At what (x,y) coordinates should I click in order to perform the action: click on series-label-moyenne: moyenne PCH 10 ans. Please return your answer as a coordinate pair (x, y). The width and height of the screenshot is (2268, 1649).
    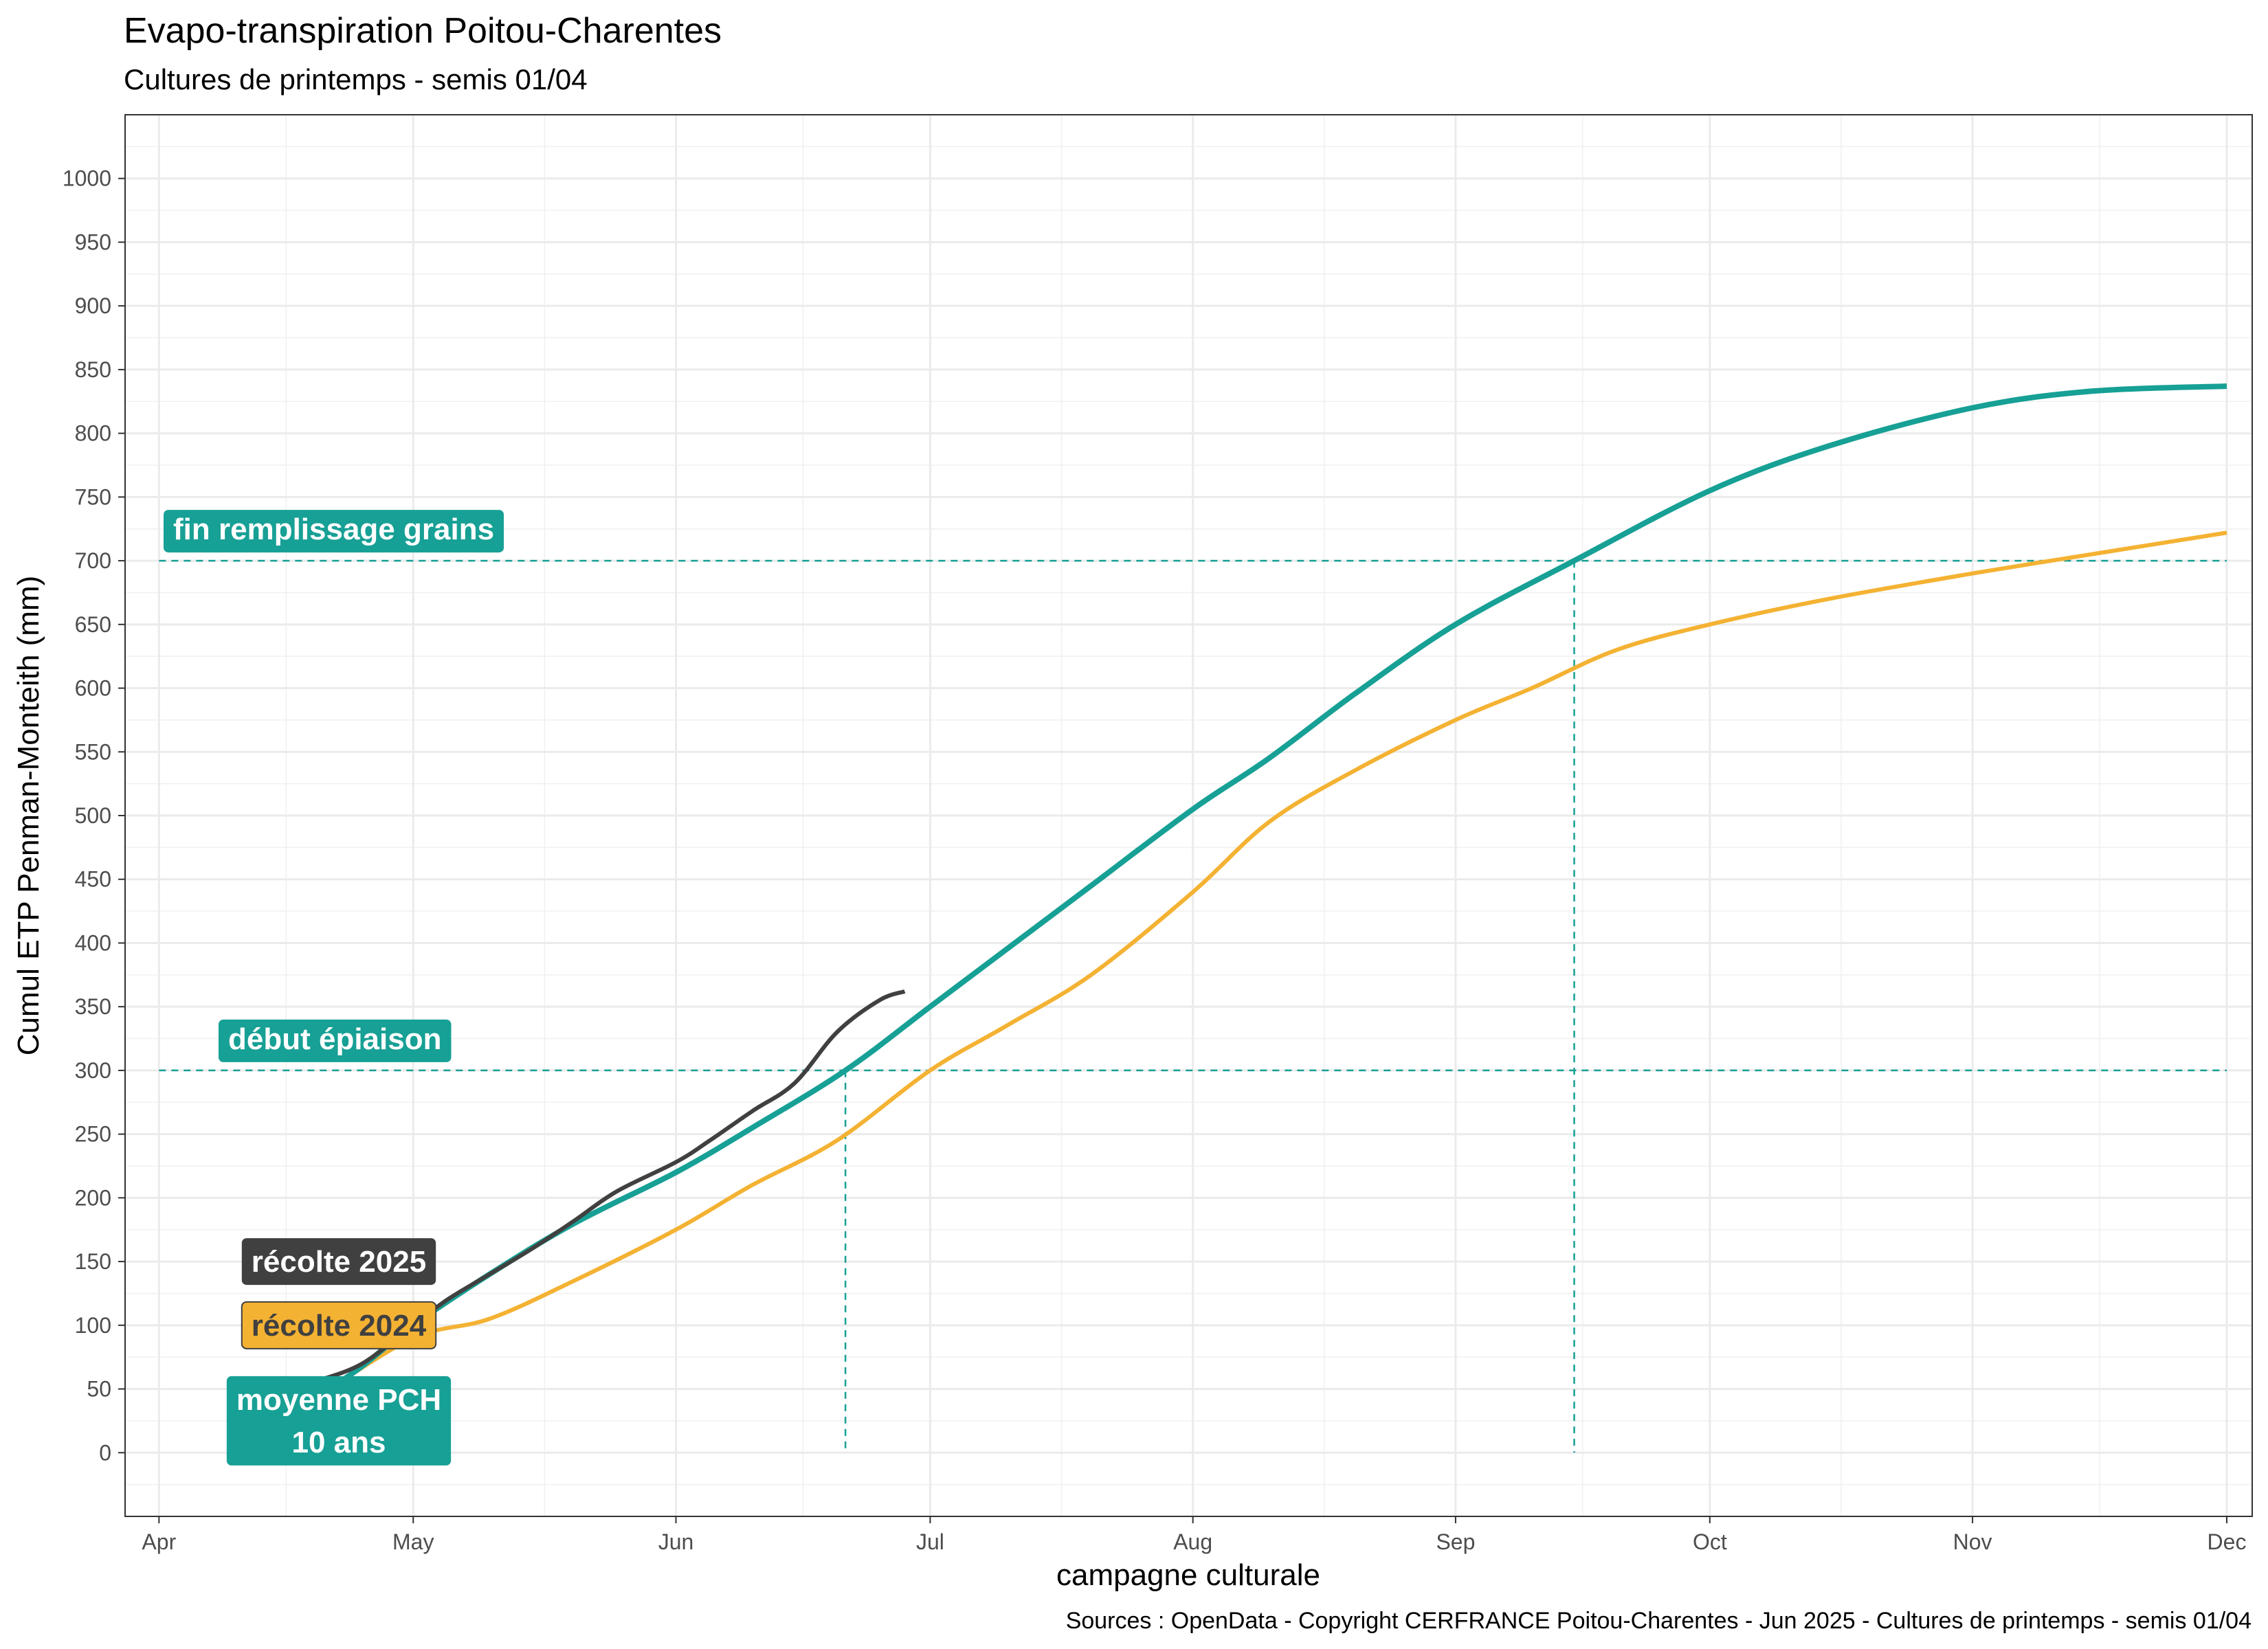
    Looking at the image, I should click on (339, 1421).